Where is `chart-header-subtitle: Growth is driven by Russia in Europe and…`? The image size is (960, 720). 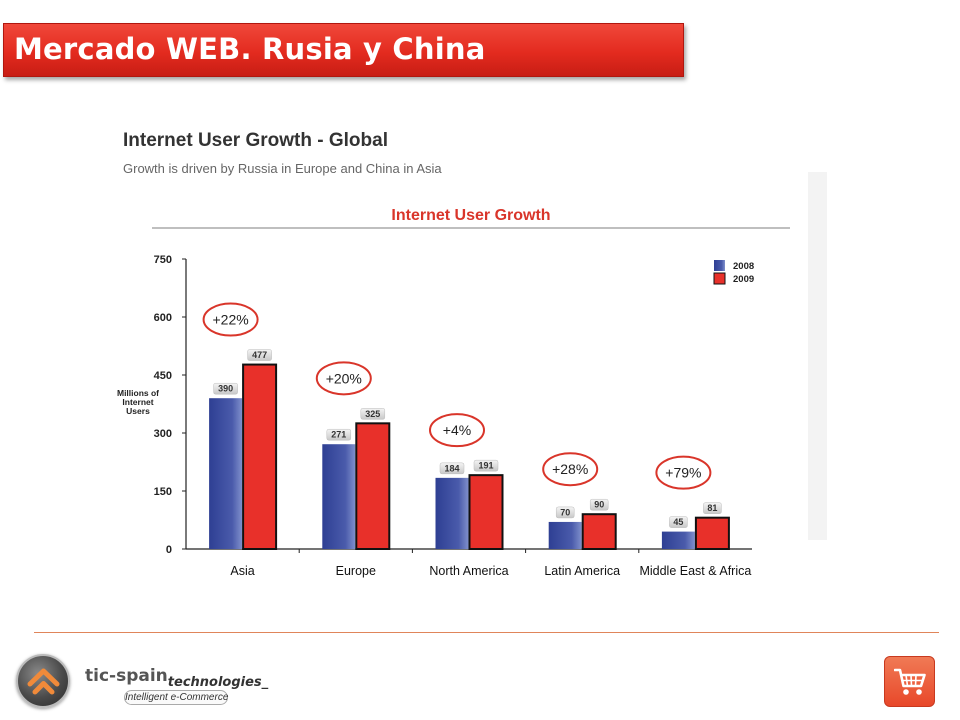
chart-header-subtitle: Growth is driven by Russia in Europe and… is located at coordinates (282, 168).